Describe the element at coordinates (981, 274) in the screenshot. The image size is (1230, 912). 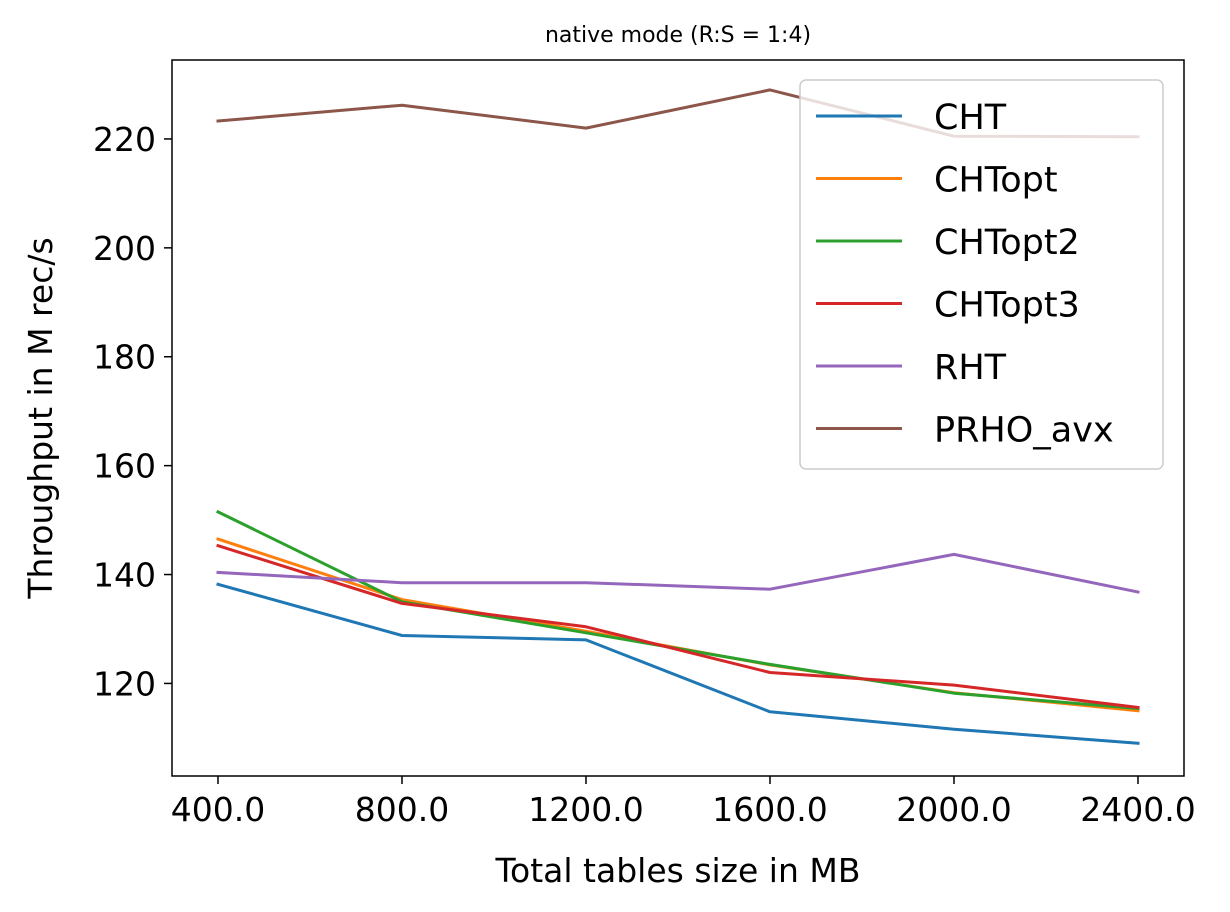
I see `legend: CHT CHTopt CHTopt2 CHTopt3 RHT PRHO_avx` at that location.